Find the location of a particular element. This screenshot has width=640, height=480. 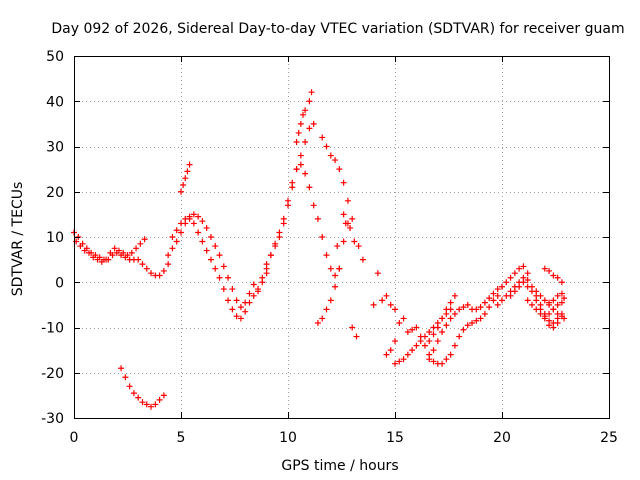

y-tick-label: 50 is located at coordinates (55, 57).